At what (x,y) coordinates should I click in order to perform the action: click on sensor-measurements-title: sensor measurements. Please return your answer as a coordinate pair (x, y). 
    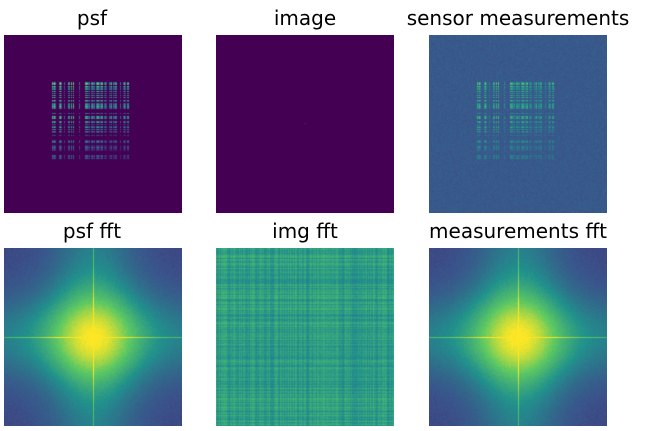
    Looking at the image, I should click on (518, 18).